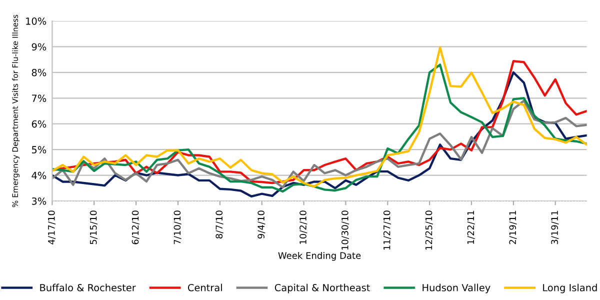 Image resolution: width=600 pixels, height=300 pixels. Describe the element at coordinates (52, 227) in the screenshot. I see `x-tick-label: 4/17/10` at that location.